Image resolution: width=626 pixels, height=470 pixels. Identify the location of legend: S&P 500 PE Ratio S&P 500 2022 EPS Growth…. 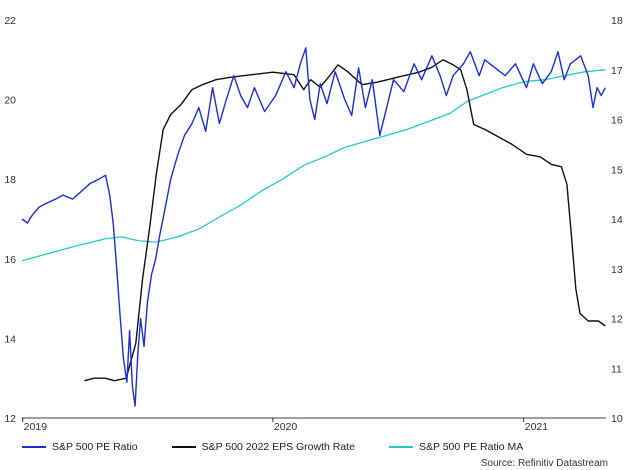
(289, 447).